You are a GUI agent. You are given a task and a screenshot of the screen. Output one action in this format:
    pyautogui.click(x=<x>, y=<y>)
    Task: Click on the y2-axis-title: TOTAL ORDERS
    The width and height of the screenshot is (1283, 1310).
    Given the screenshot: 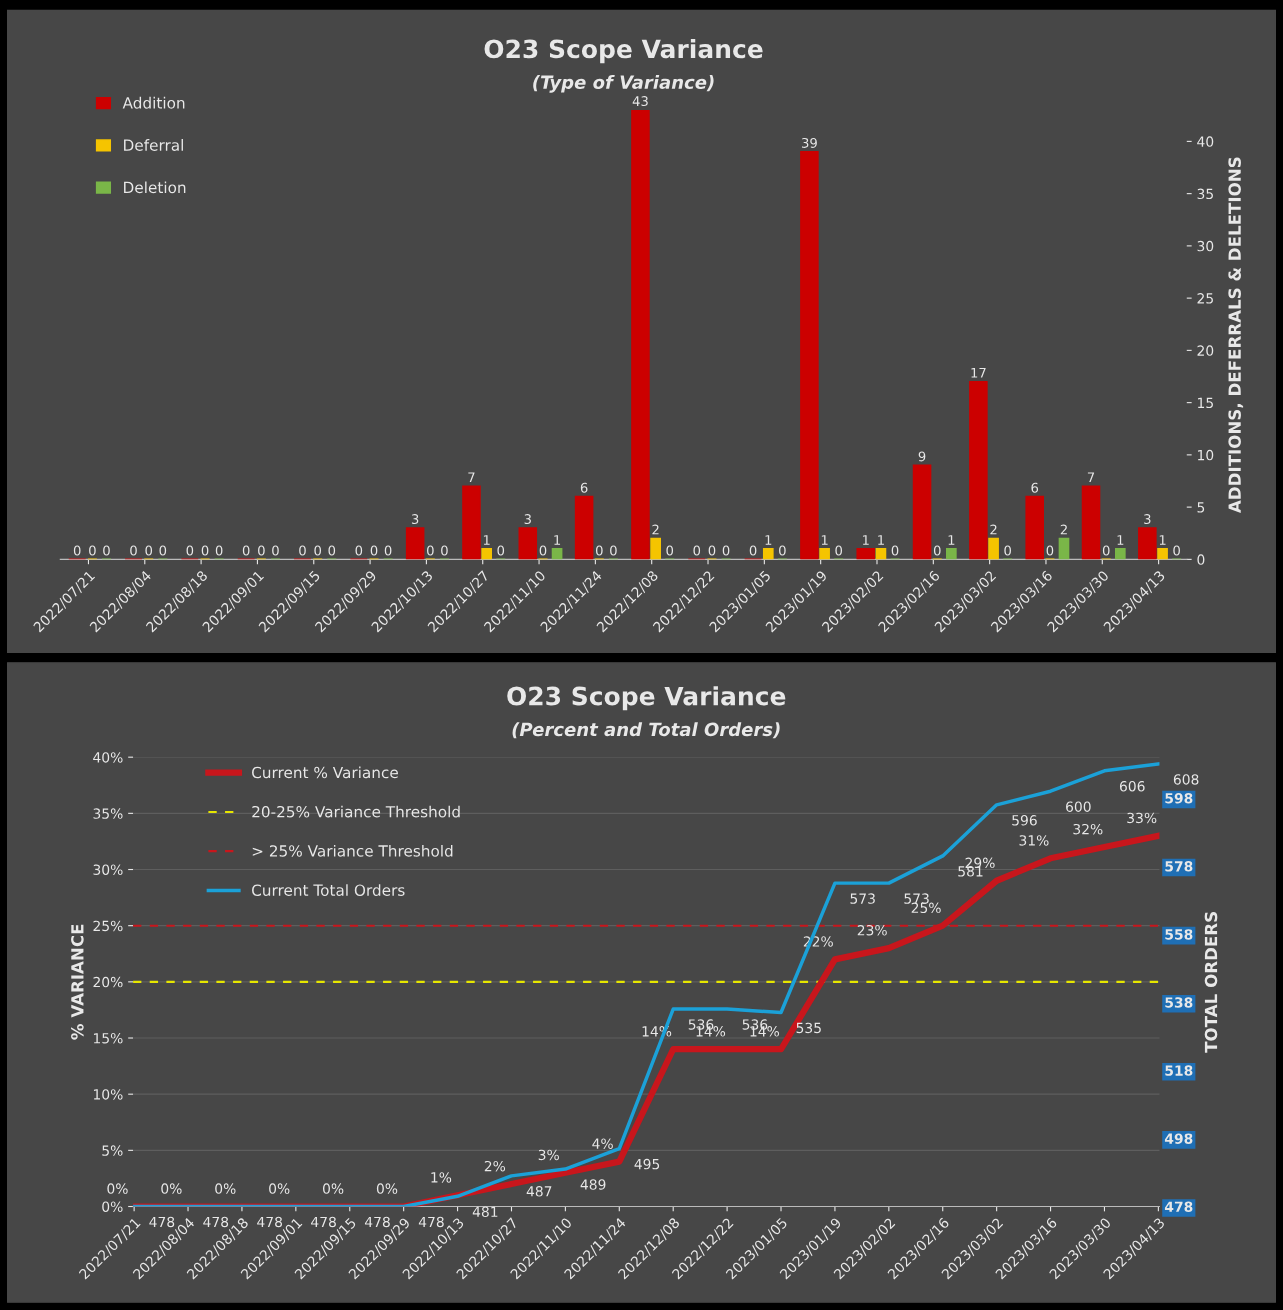 What is the action you would take?
    pyautogui.click(x=1211, y=982)
    